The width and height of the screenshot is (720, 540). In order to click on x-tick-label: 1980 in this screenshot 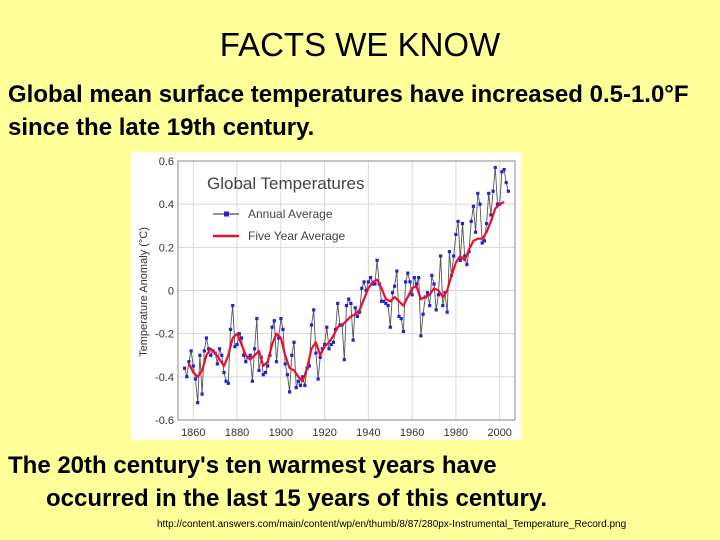, I will do `click(456, 433)`.